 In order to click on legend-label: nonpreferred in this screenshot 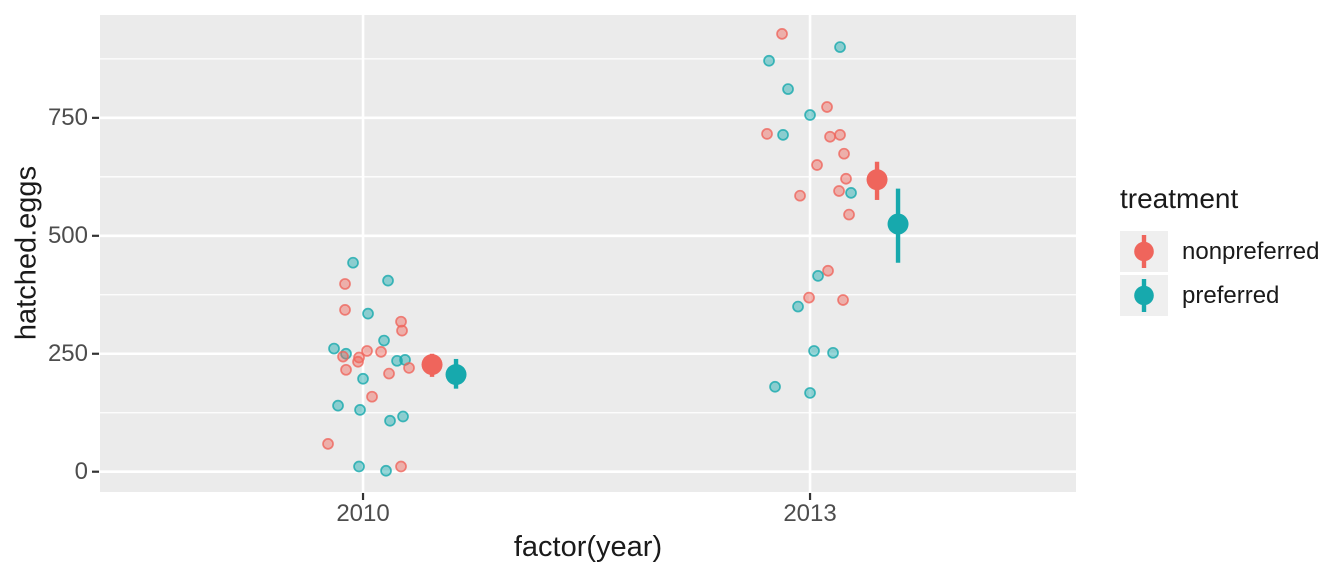, I will do `click(1251, 251)`.